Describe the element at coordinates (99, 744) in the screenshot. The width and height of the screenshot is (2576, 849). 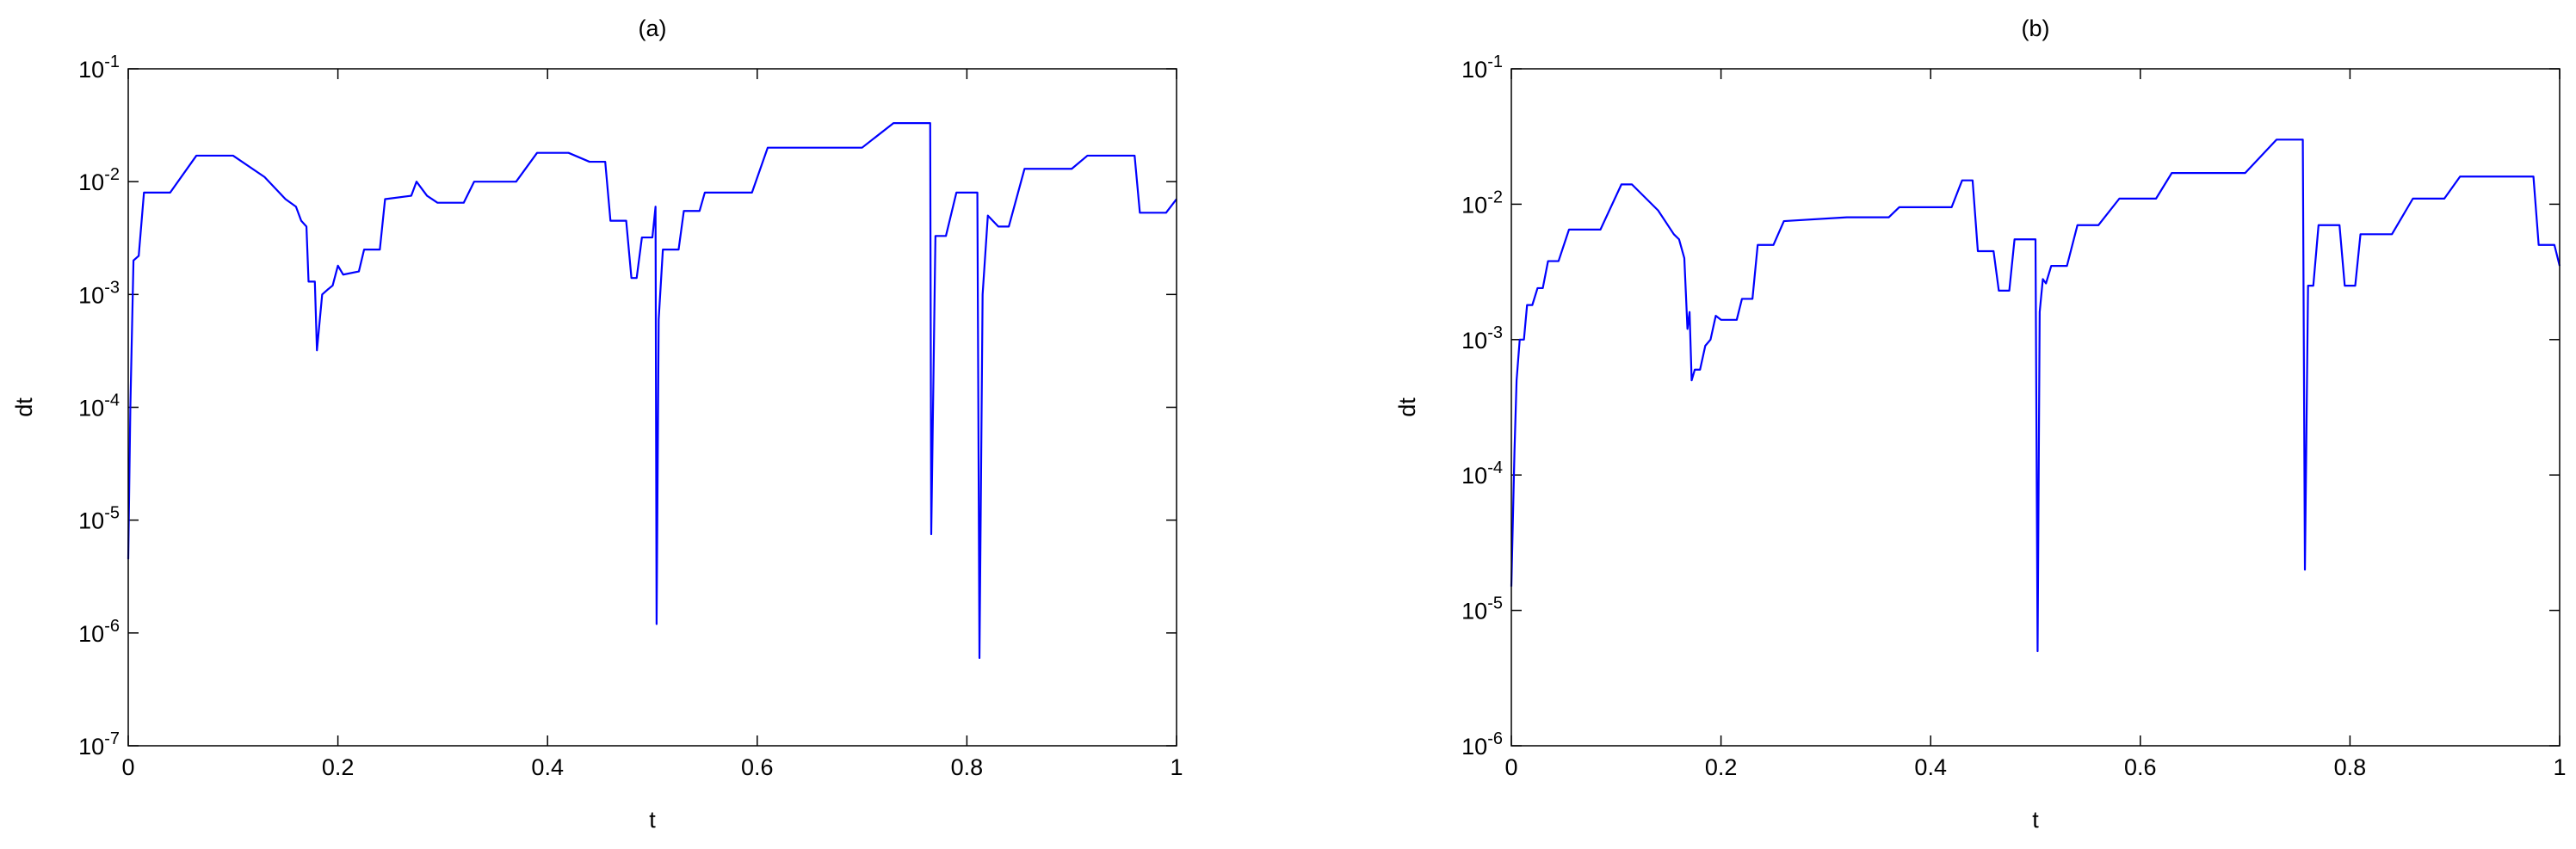
I see `y-tick-label: 10⁻⁷` at that location.